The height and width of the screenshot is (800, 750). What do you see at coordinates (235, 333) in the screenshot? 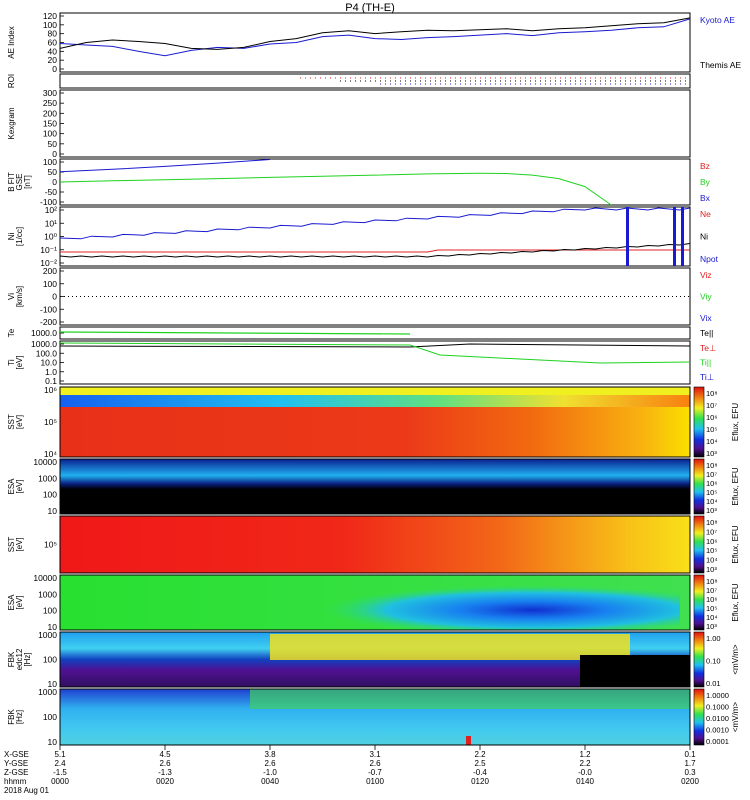
I see `te-line` at bounding box center [235, 333].